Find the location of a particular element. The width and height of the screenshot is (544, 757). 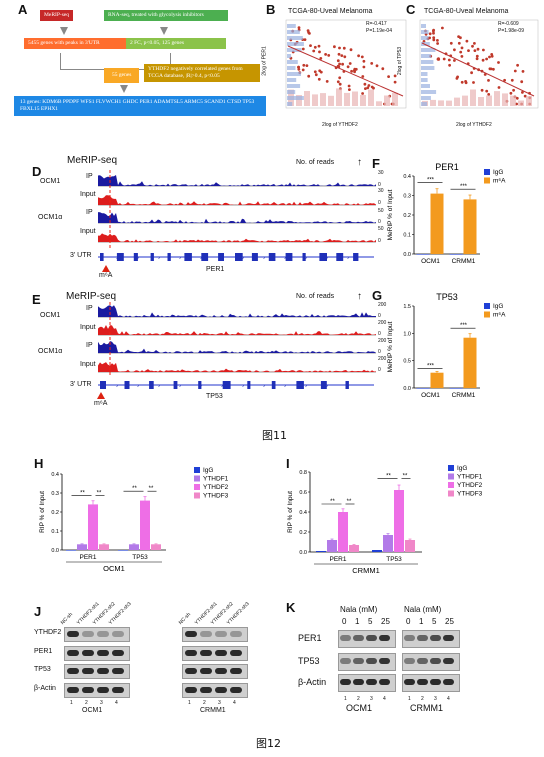

panel-label-j: J is located at coordinates (38, 611).